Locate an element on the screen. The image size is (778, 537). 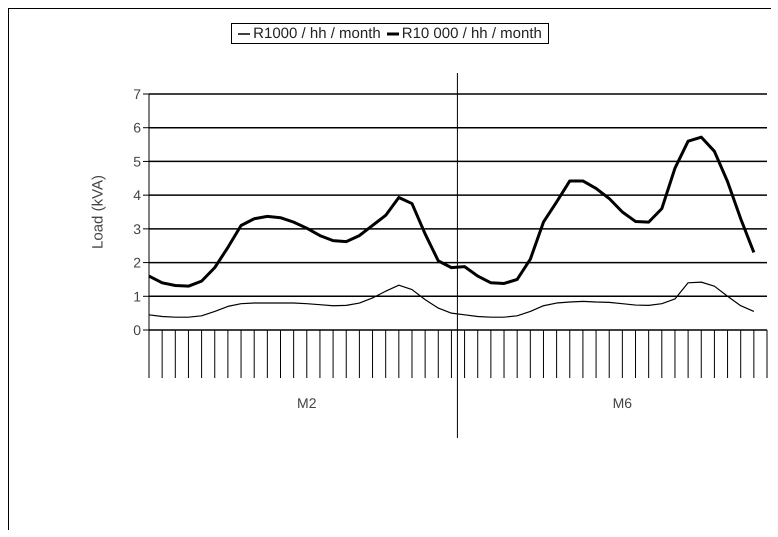
legend-label: R10 000 / hh / month is located at coordinates (472, 33).